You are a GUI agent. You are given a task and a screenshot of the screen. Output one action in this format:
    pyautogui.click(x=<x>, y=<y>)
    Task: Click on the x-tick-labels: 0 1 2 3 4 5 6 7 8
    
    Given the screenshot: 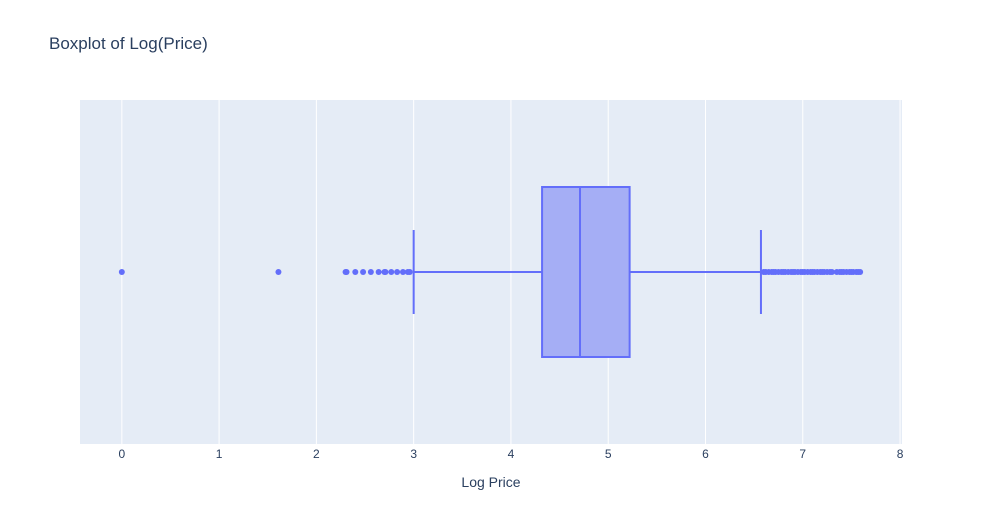 What is the action you would take?
    pyautogui.click(x=510, y=454)
    